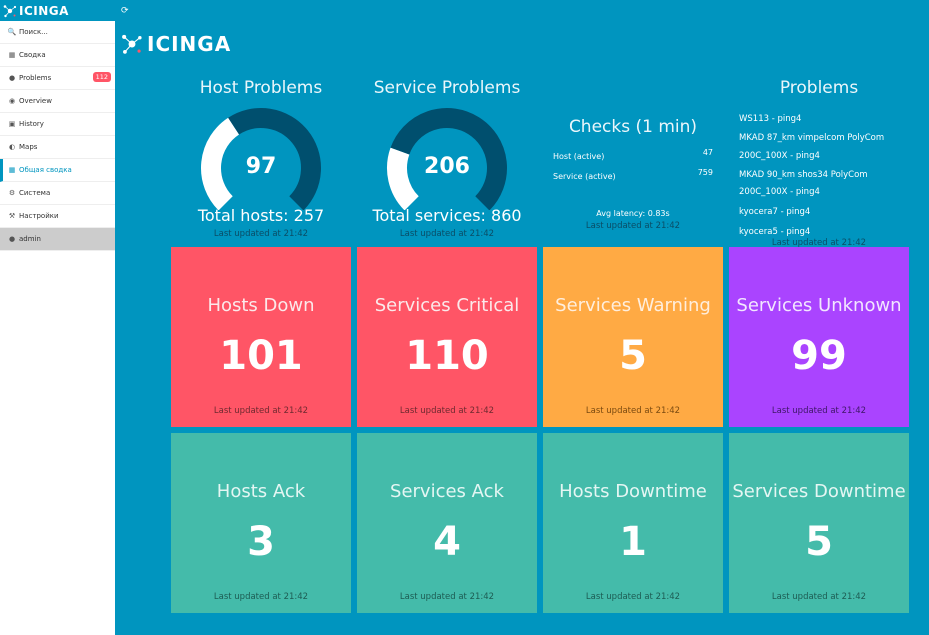 This screenshot has height=635, width=929. Describe the element at coordinates (45, 170) in the screenshot. I see `sidebar-item-label: Общая сводка` at that location.